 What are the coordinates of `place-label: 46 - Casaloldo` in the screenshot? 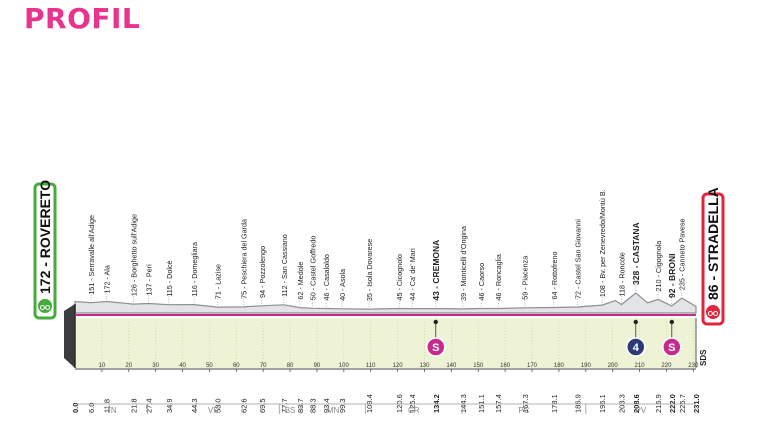 It's located at (326, 277).